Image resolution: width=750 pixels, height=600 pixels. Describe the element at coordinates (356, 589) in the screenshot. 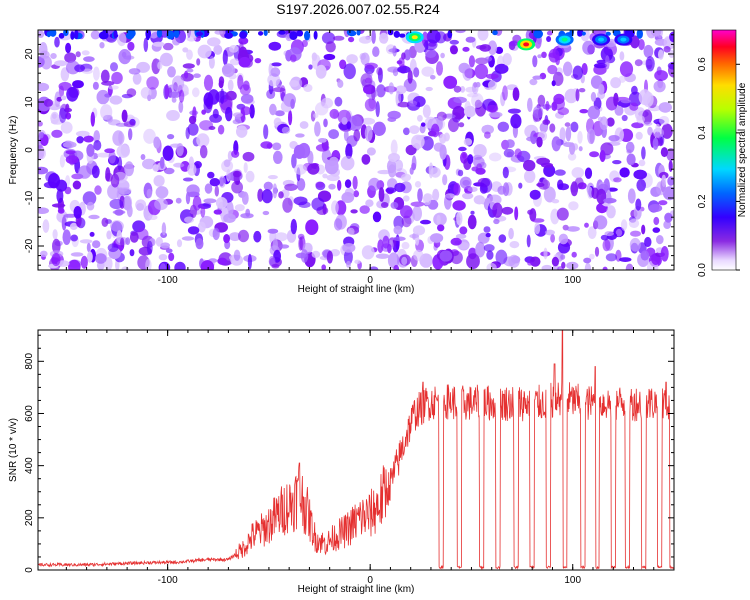

I see `snr-x-axis-label: Height of straight line (km)` at that location.